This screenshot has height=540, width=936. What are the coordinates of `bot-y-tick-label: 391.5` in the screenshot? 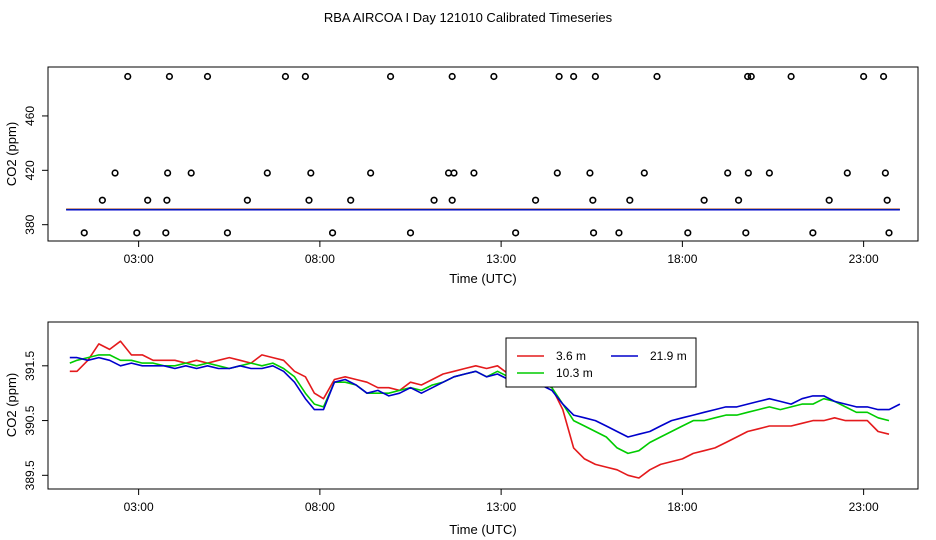 It's located at (30, 365).